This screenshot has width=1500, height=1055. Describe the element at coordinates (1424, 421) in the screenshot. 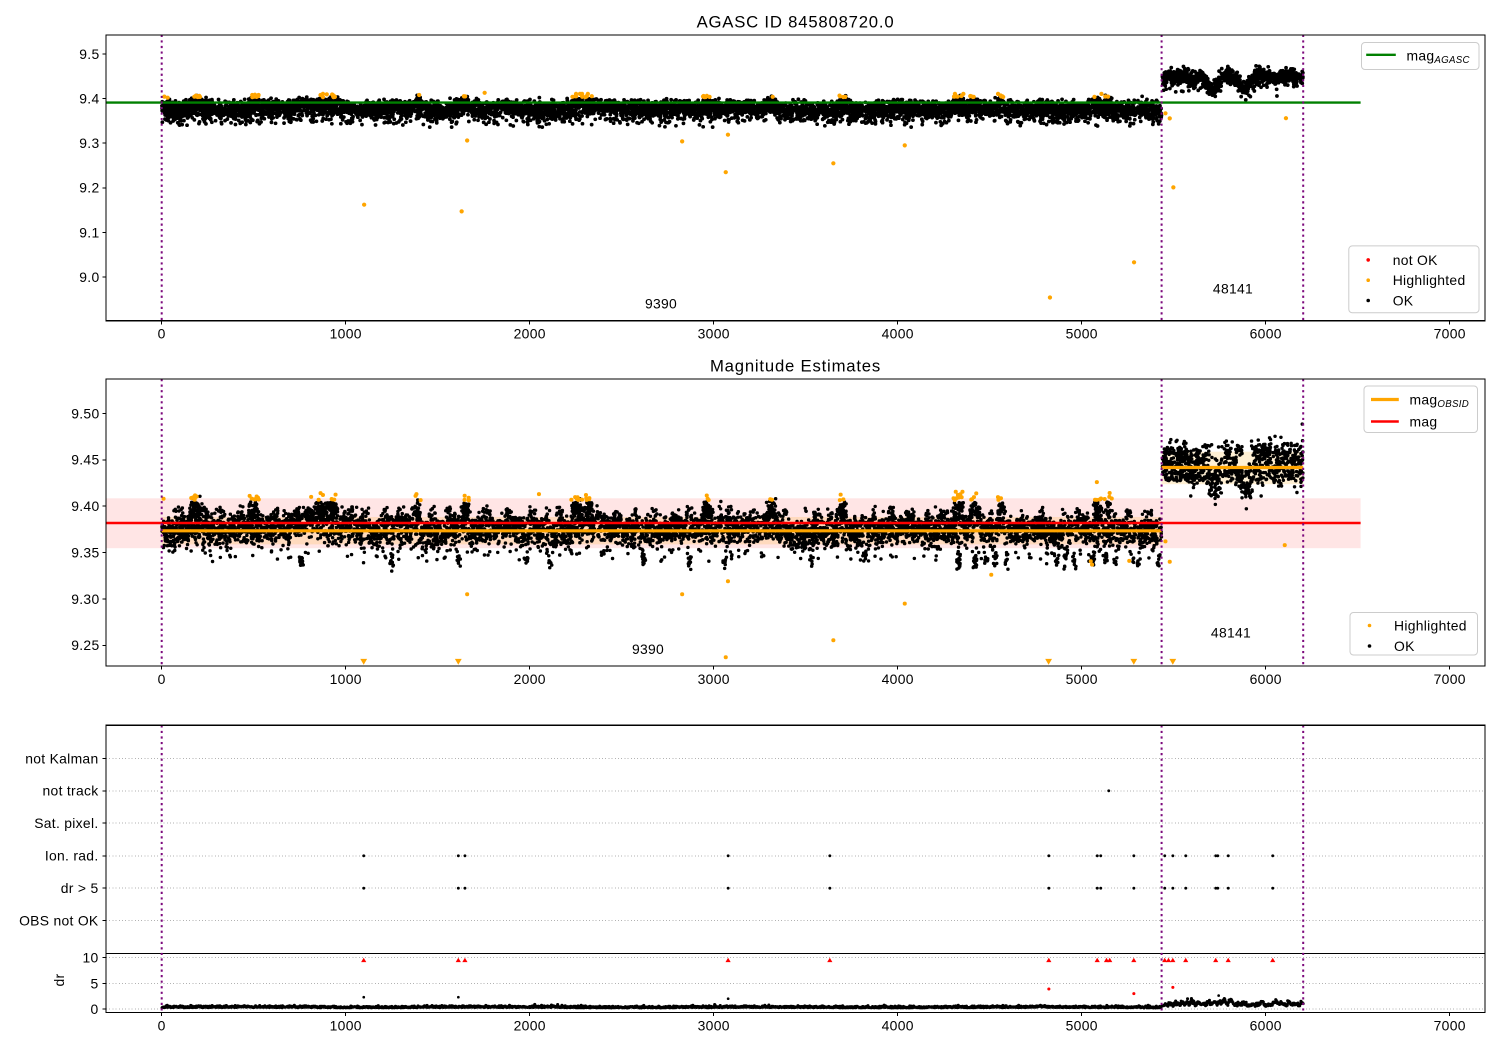

I see `svg-text: mag` at that location.